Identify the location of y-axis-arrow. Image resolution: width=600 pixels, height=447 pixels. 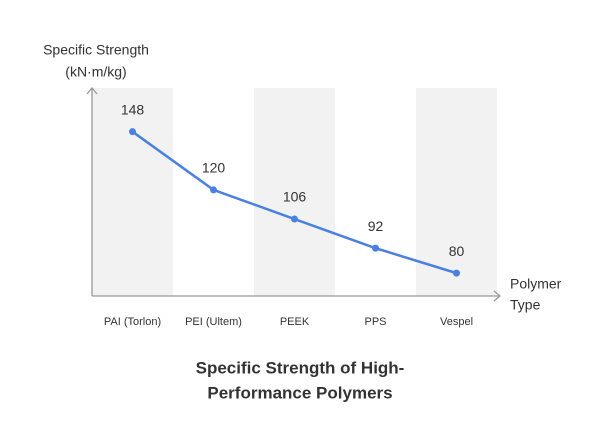
(92, 90).